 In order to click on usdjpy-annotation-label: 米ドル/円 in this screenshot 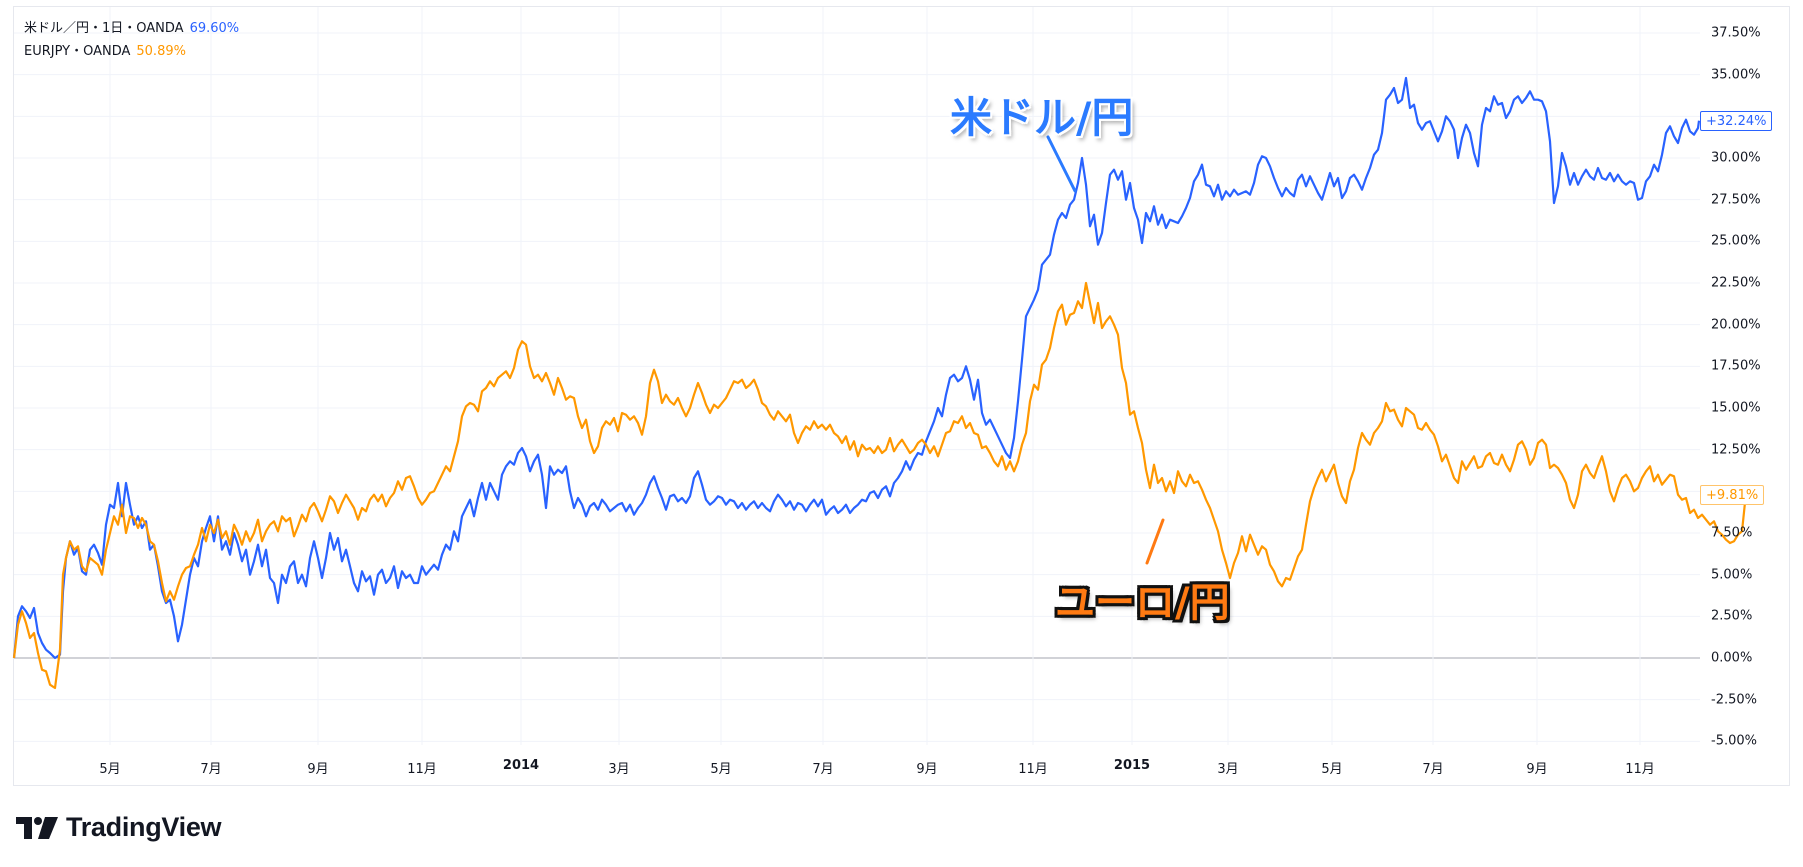, I will do `click(1042, 117)`.